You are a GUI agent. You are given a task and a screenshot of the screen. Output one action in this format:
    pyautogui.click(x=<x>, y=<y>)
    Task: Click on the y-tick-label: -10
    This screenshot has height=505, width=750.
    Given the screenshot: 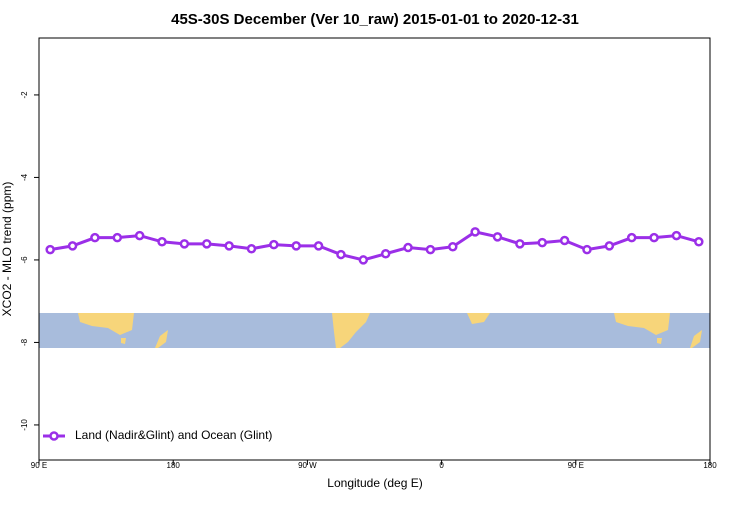 What is the action you would take?
    pyautogui.click(x=24, y=425)
    